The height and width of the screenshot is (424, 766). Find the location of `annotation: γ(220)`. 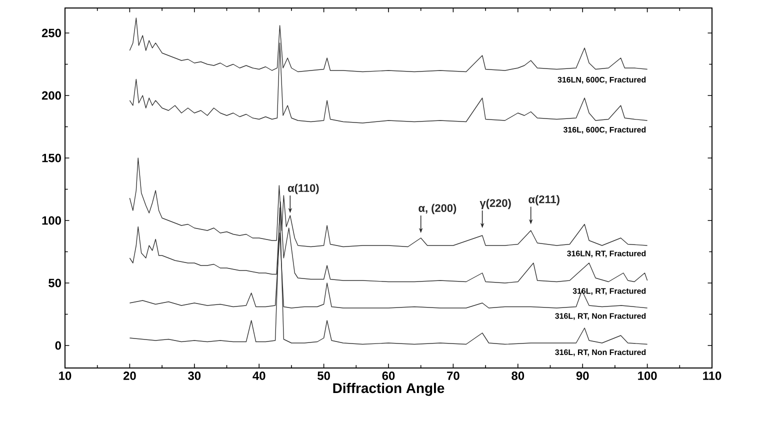

annotation: γ(220) is located at coordinates (495, 204).